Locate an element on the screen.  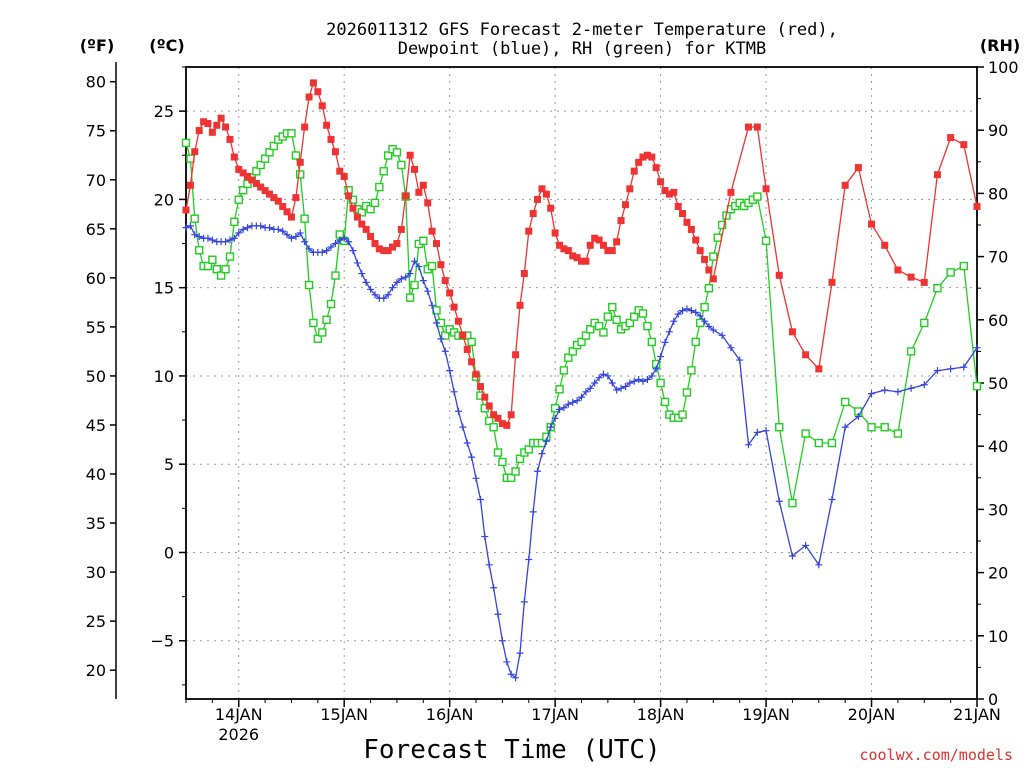
fahrenheit-tick-label-4: 40 is located at coordinates (96, 474).